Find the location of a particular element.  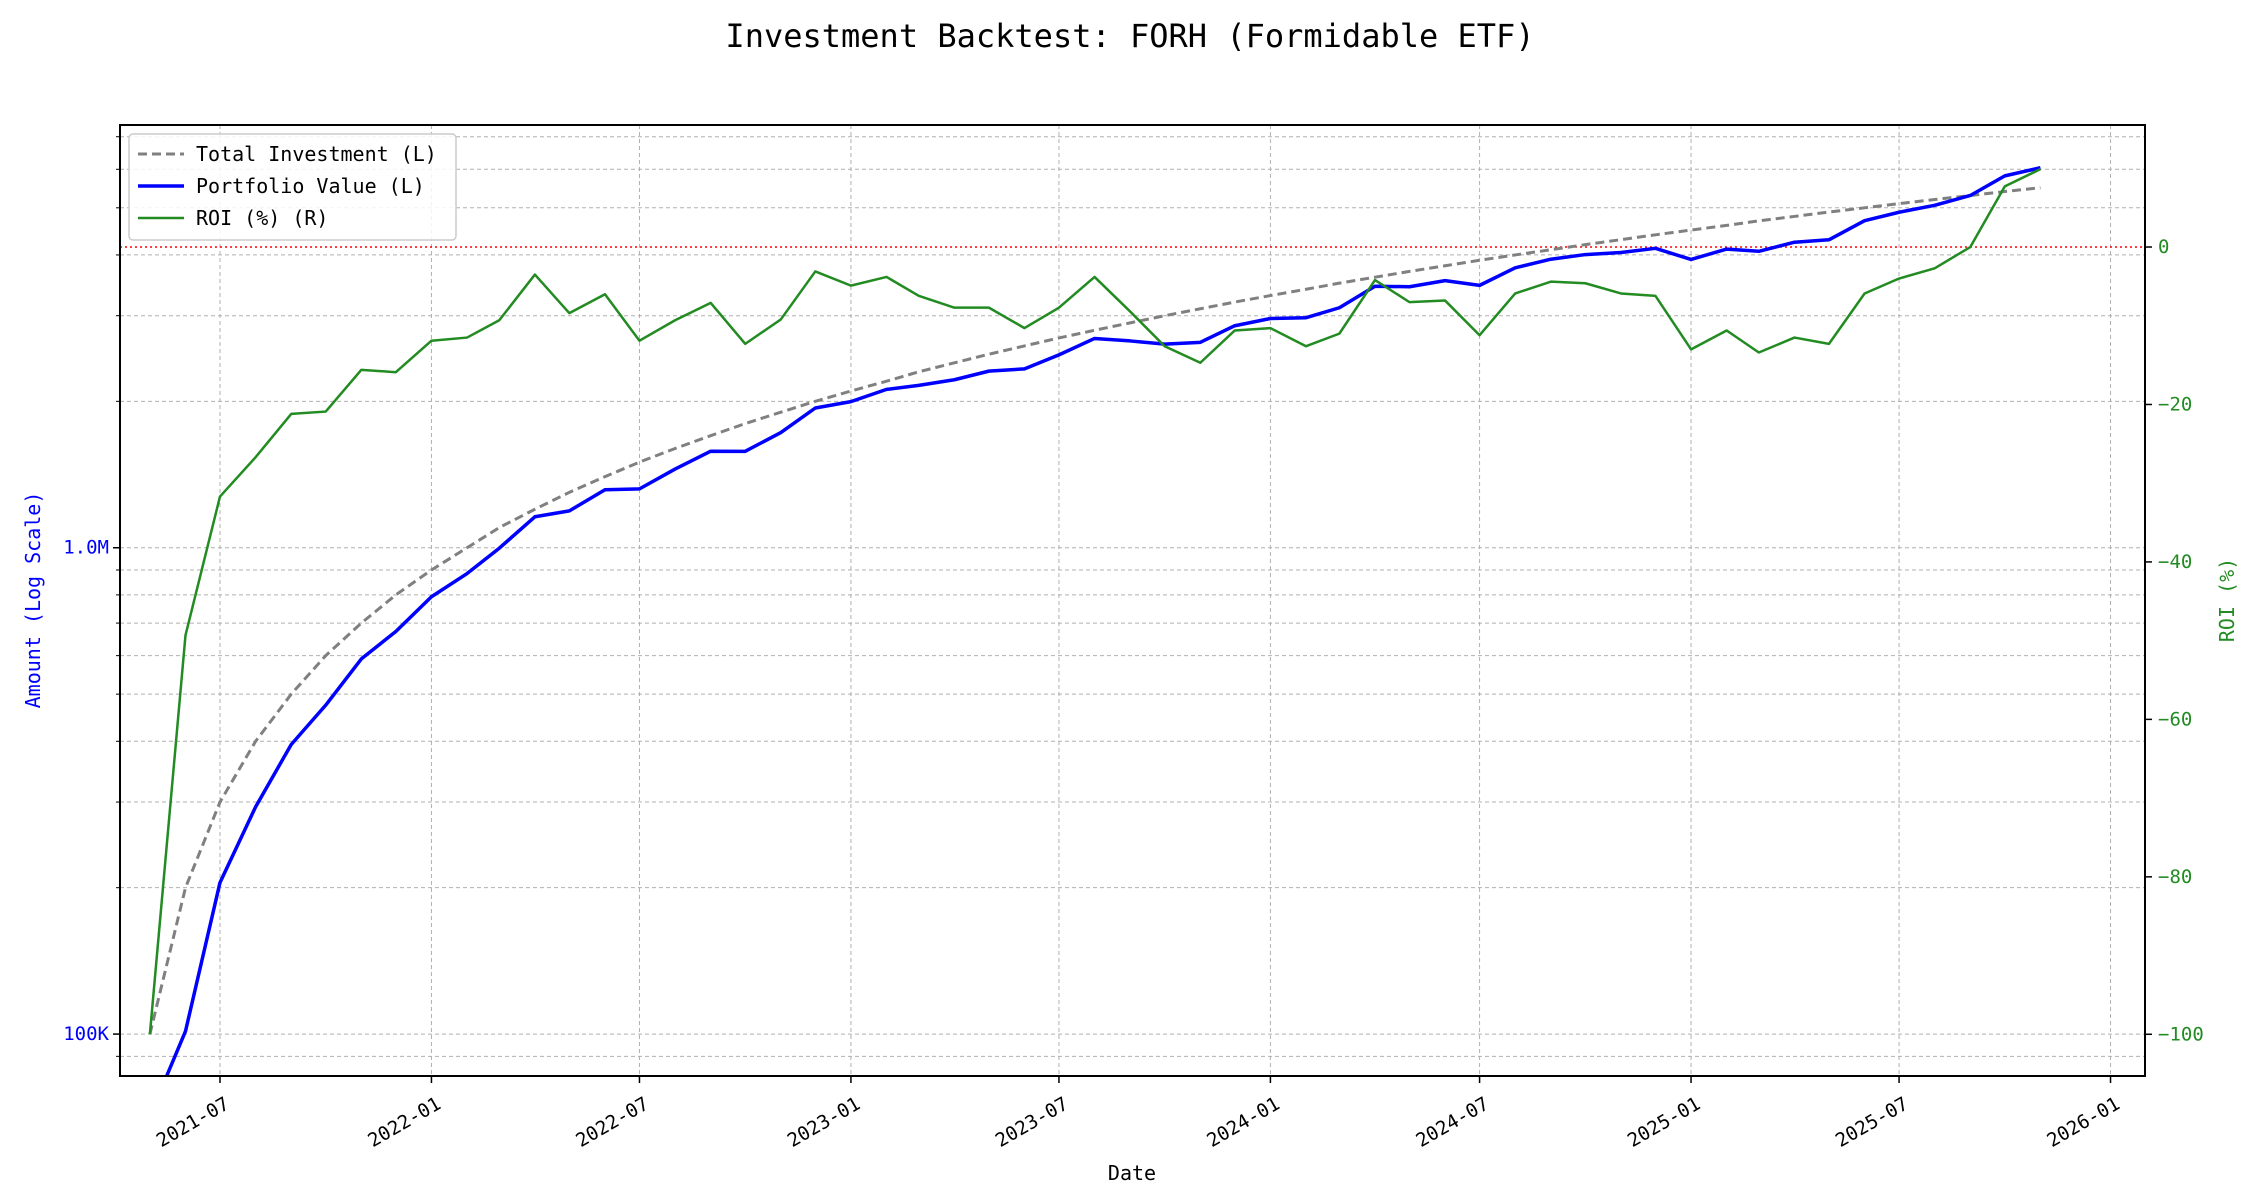

right-y-axis: 0 −20 −40 −60 −80 −100 is located at coordinates (2174, 640).